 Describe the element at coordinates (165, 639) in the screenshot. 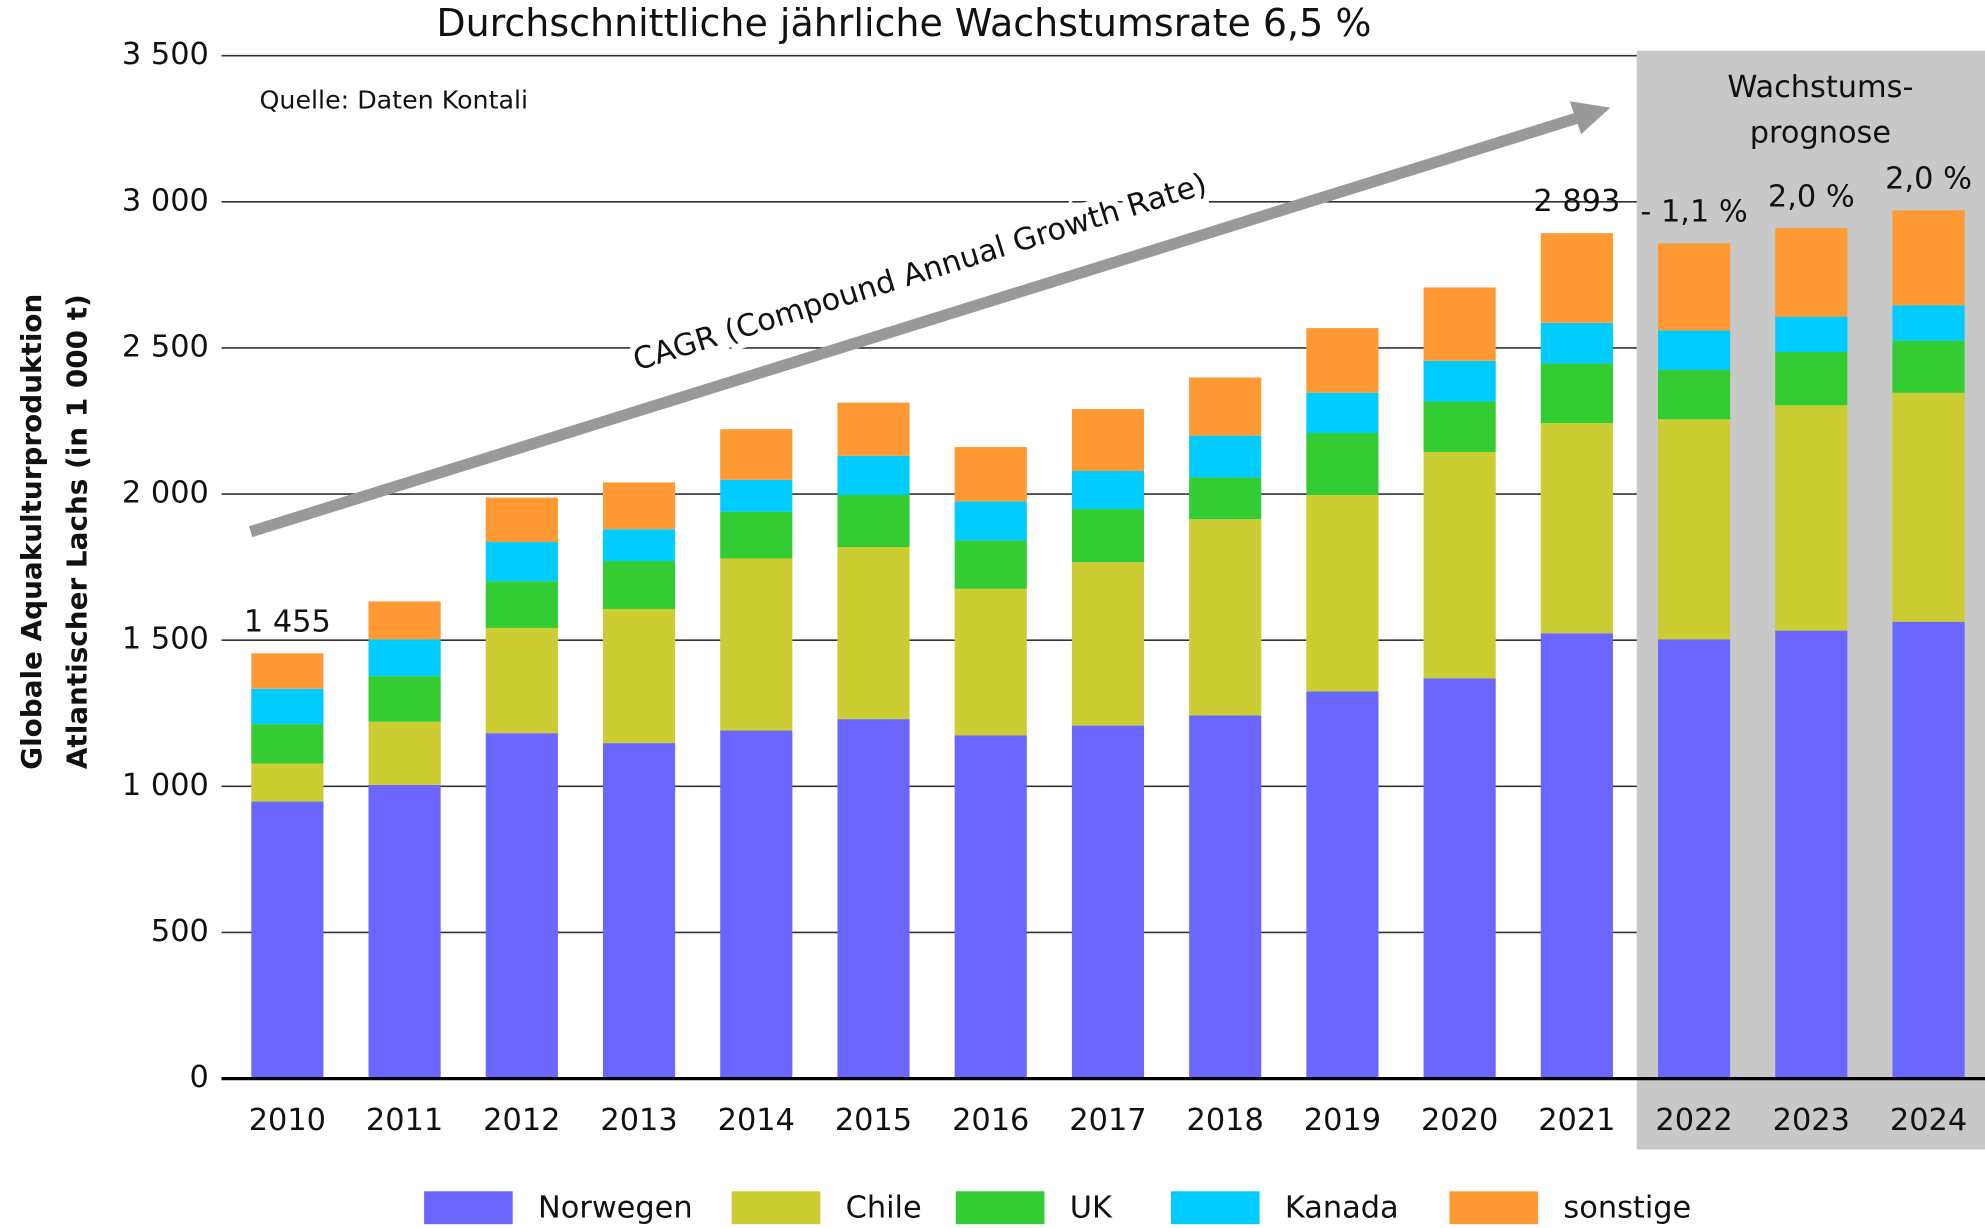

I see `y-tick-label: 1 500` at that location.